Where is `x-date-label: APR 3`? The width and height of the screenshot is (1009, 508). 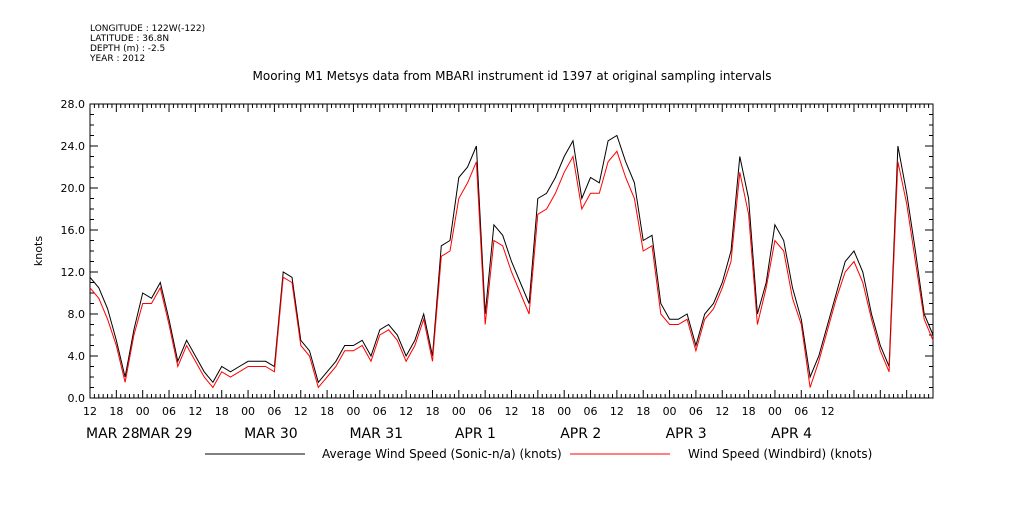 x-date-label: APR 3 is located at coordinates (686, 434).